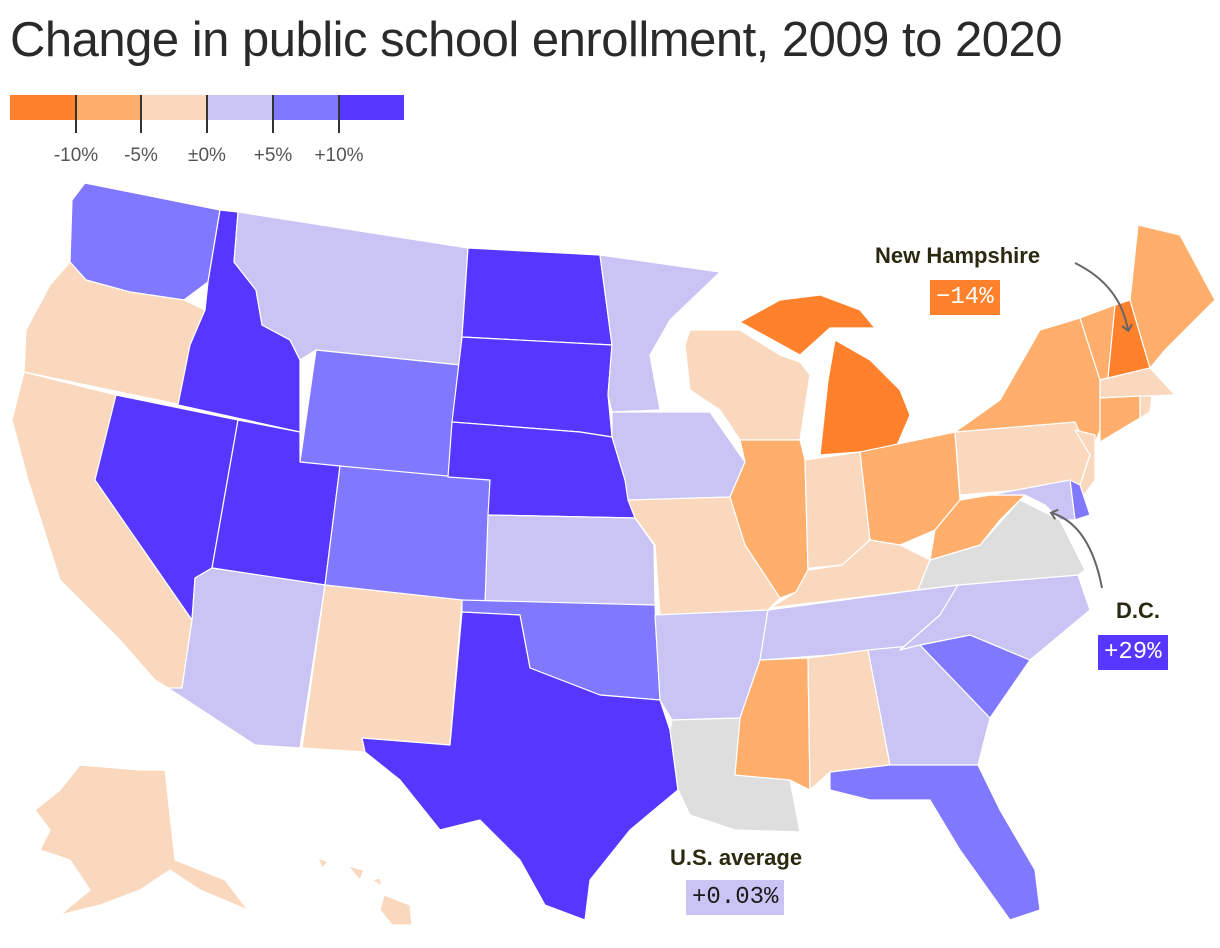  What do you see at coordinates (995, 617) in the screenshot?
I see `state-north-carolina` at bounding box center [995, 617].